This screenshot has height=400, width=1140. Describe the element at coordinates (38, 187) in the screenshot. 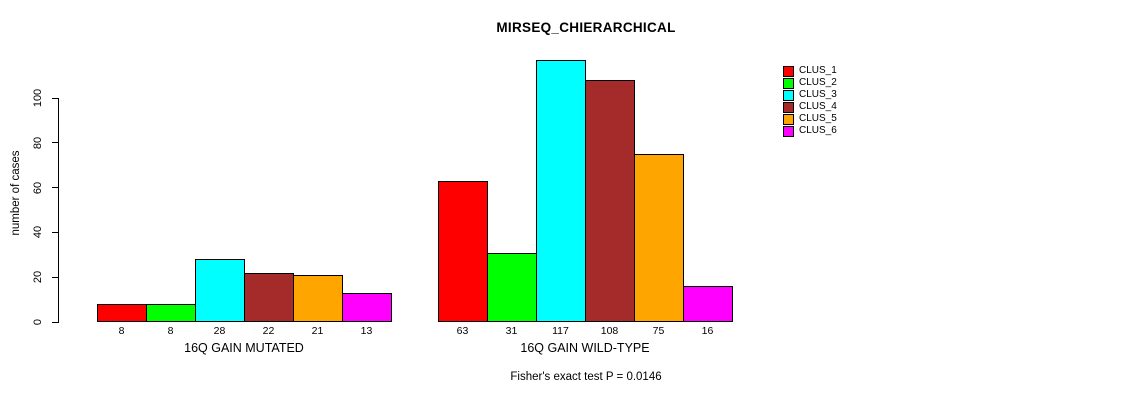

I see `y-tick-label: 60` at that location.